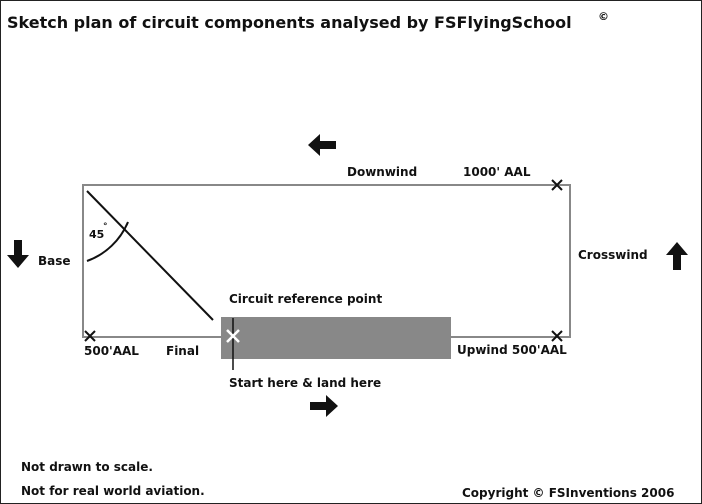  I want to click on reference-x, so click(233, 336).